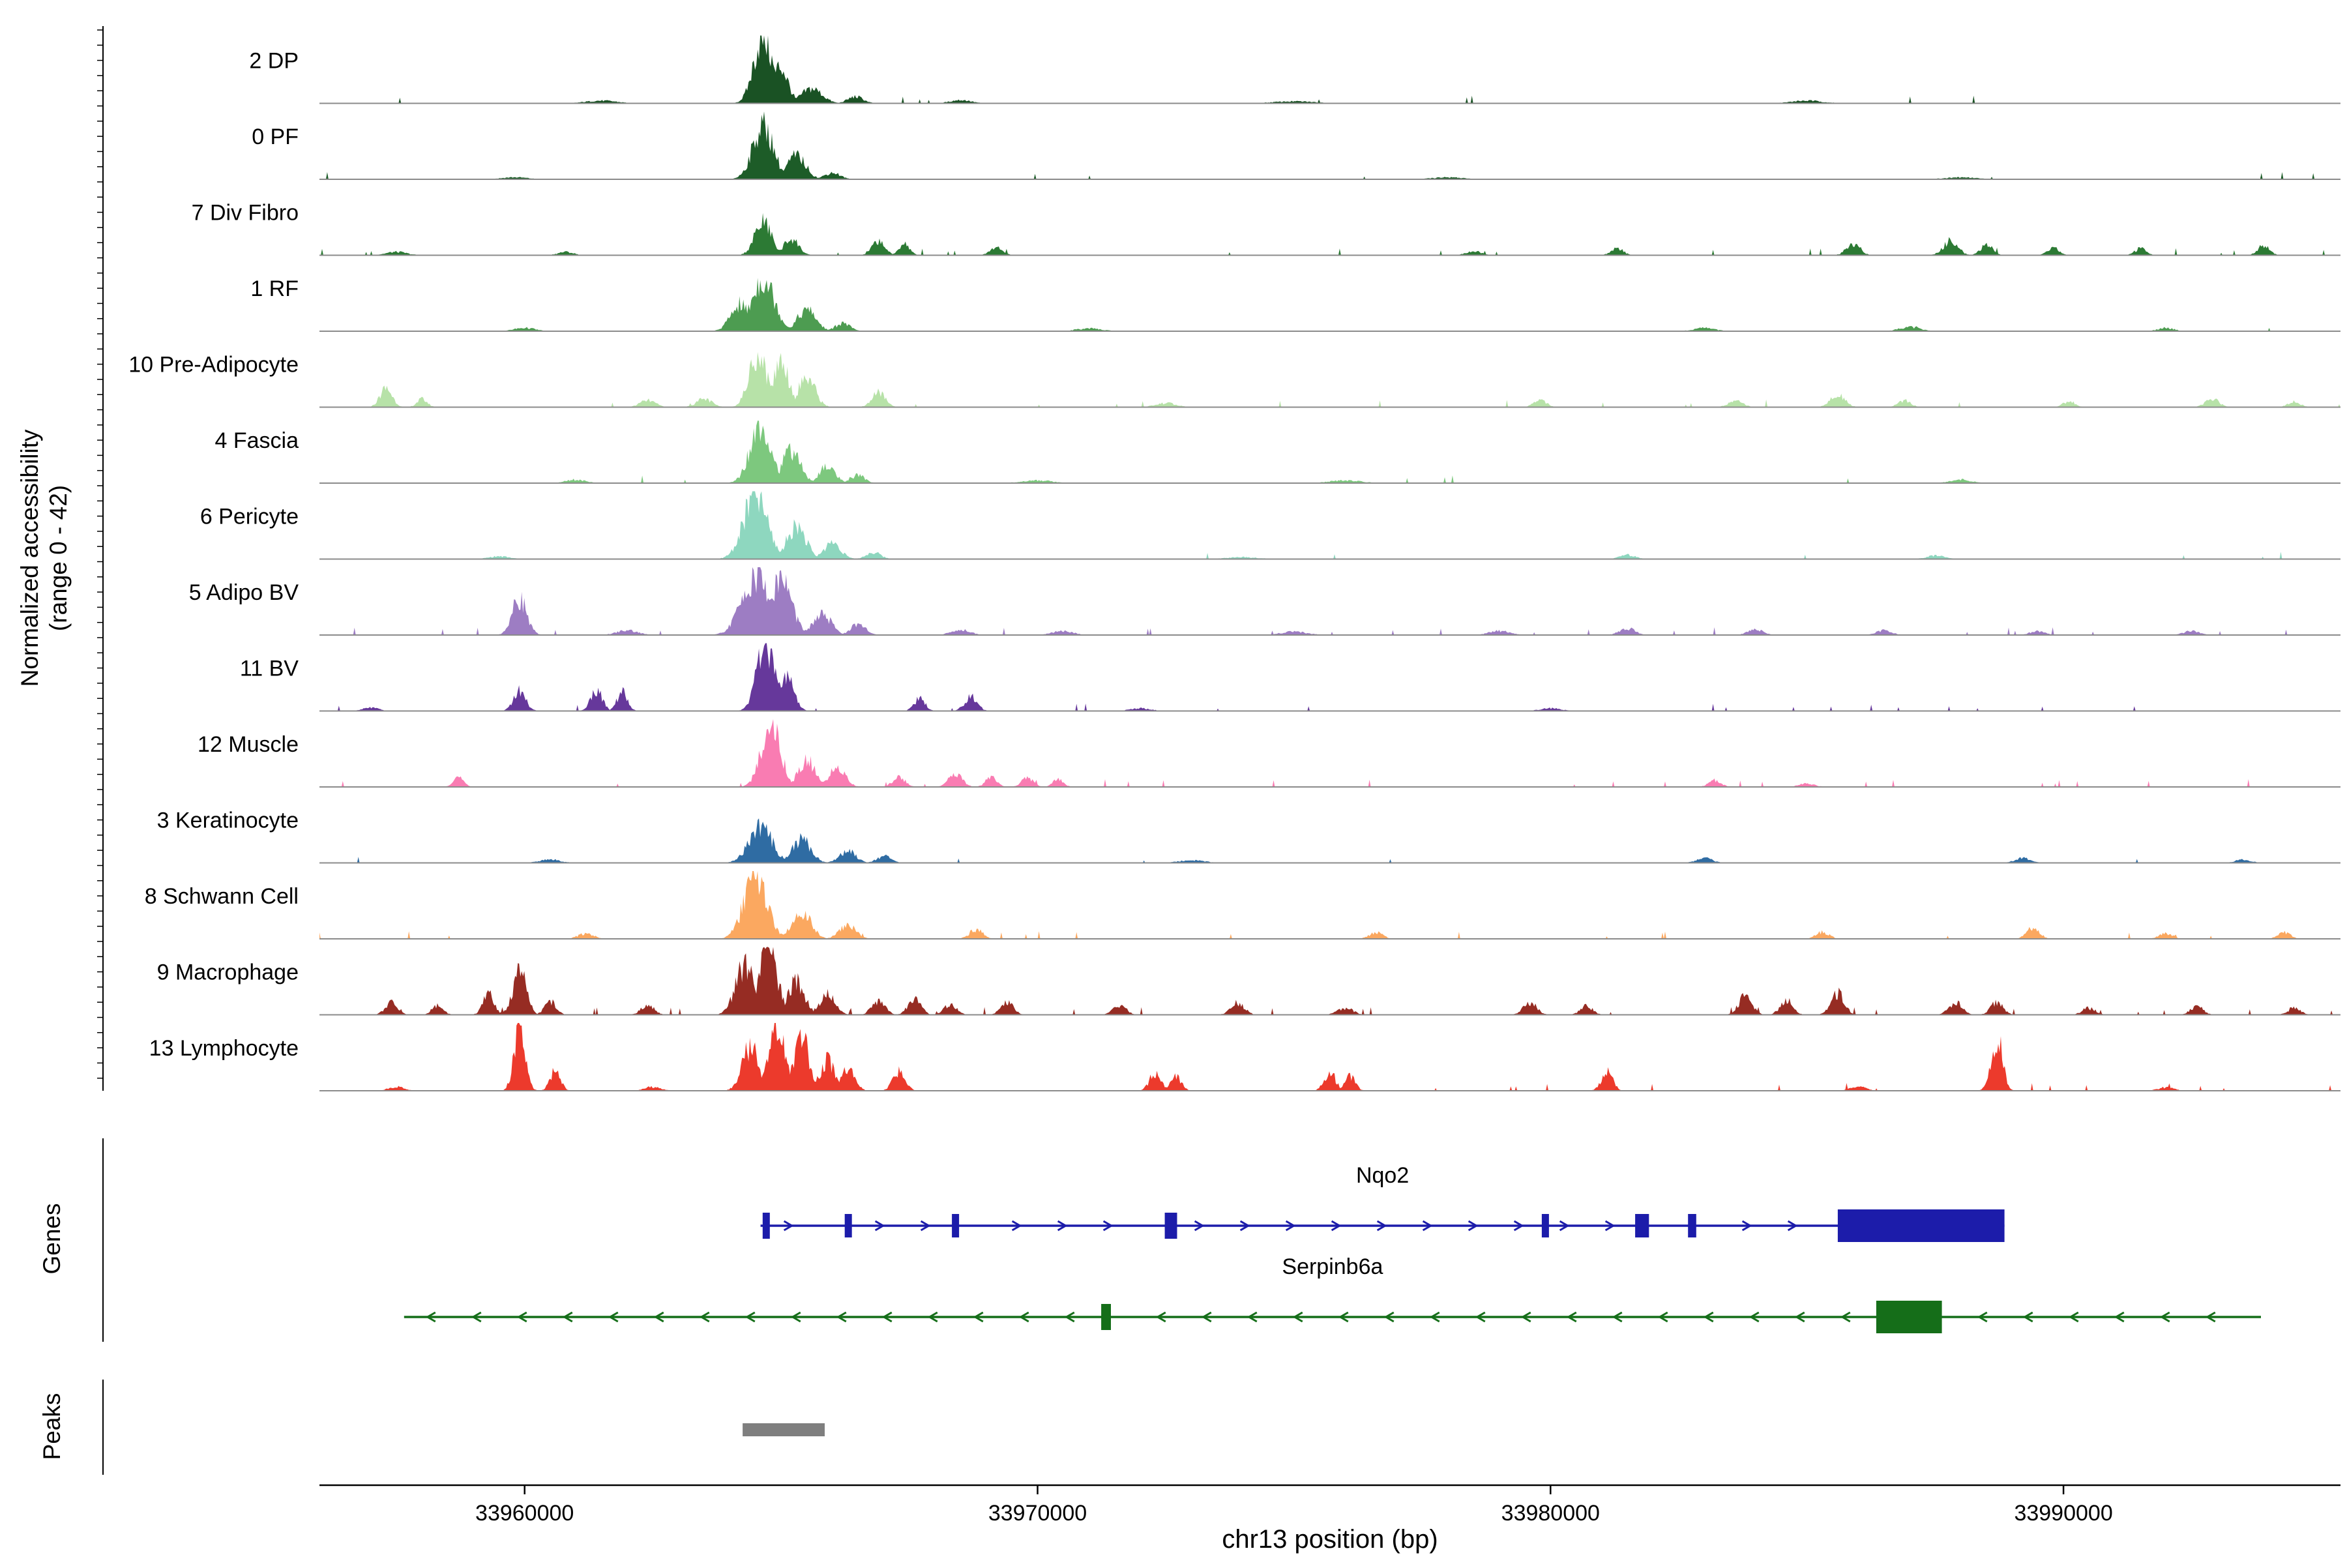  Describe the element at coordinates (51, 1426) in the screenshot. I see `peaks-section-label: Peaks` at that location.